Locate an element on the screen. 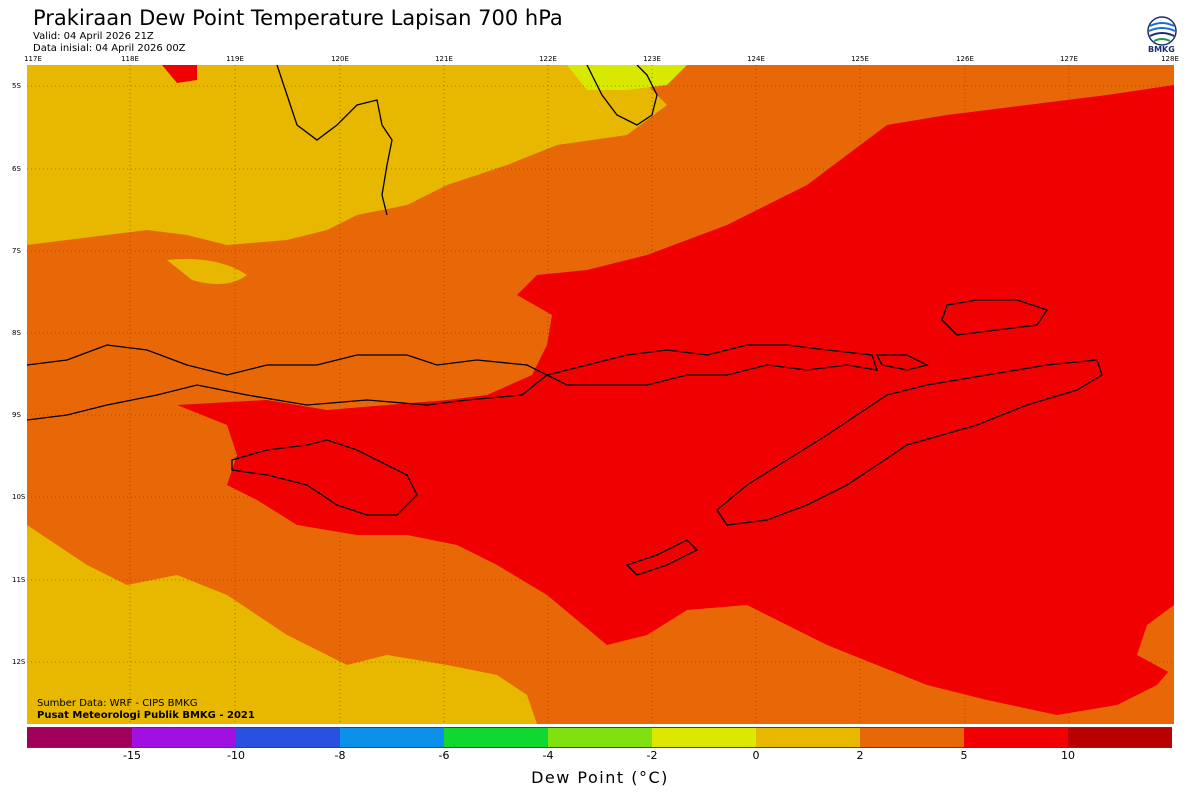 This screenshot has height=800, width=1200. coast-timor is located at coordinates (909, 442).